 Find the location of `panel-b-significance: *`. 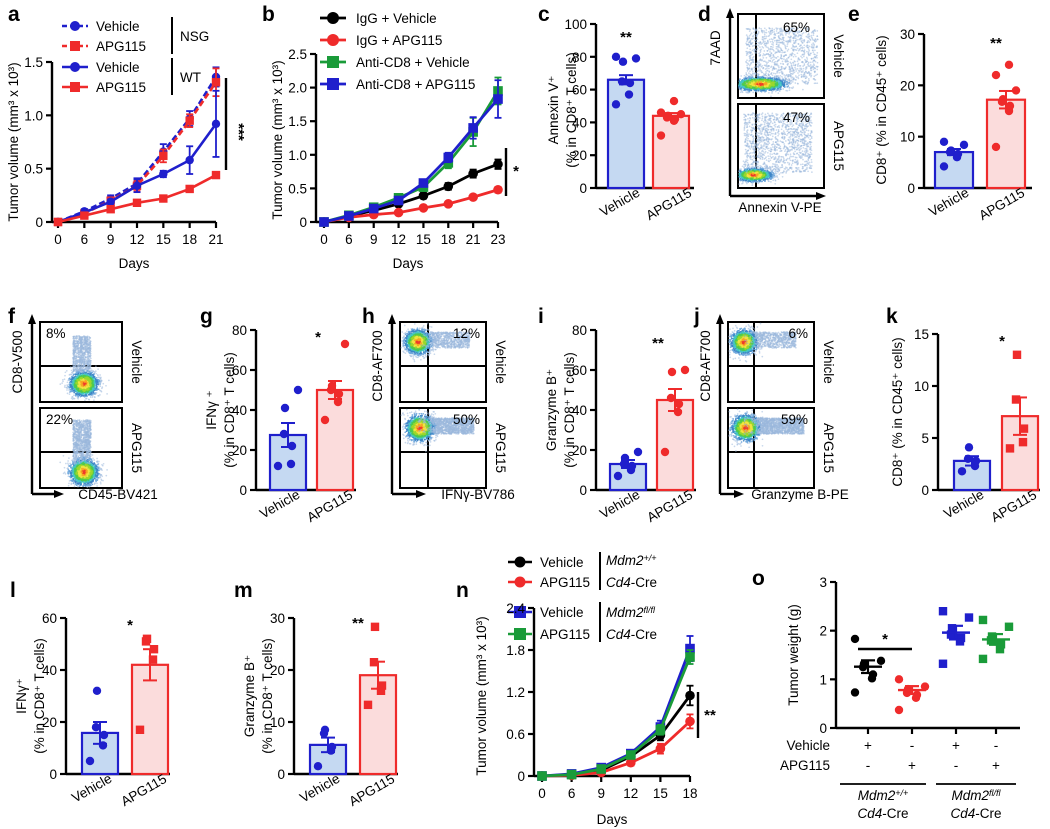

panel-b-significance: * is located at coordinates (516, 171).